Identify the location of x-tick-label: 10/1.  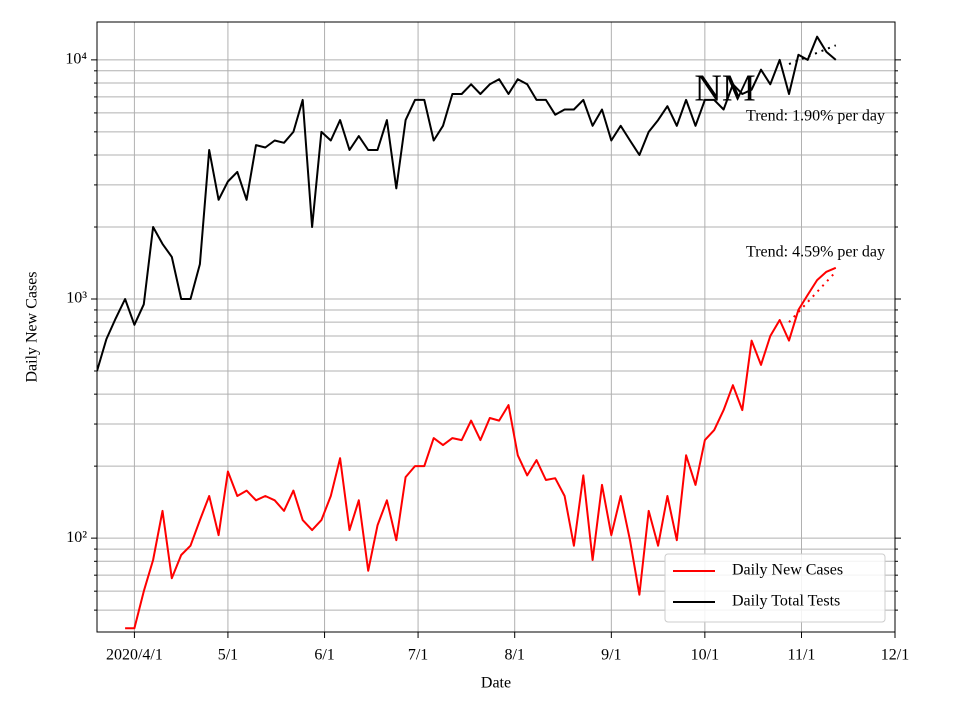
(705, 655).